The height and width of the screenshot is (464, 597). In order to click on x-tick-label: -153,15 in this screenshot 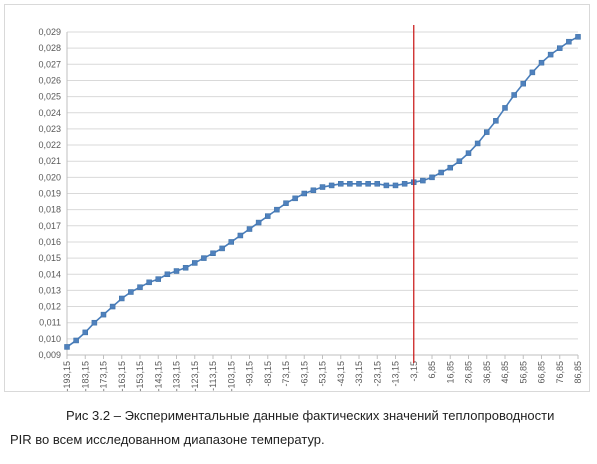, I will do `click(140, 376)`.